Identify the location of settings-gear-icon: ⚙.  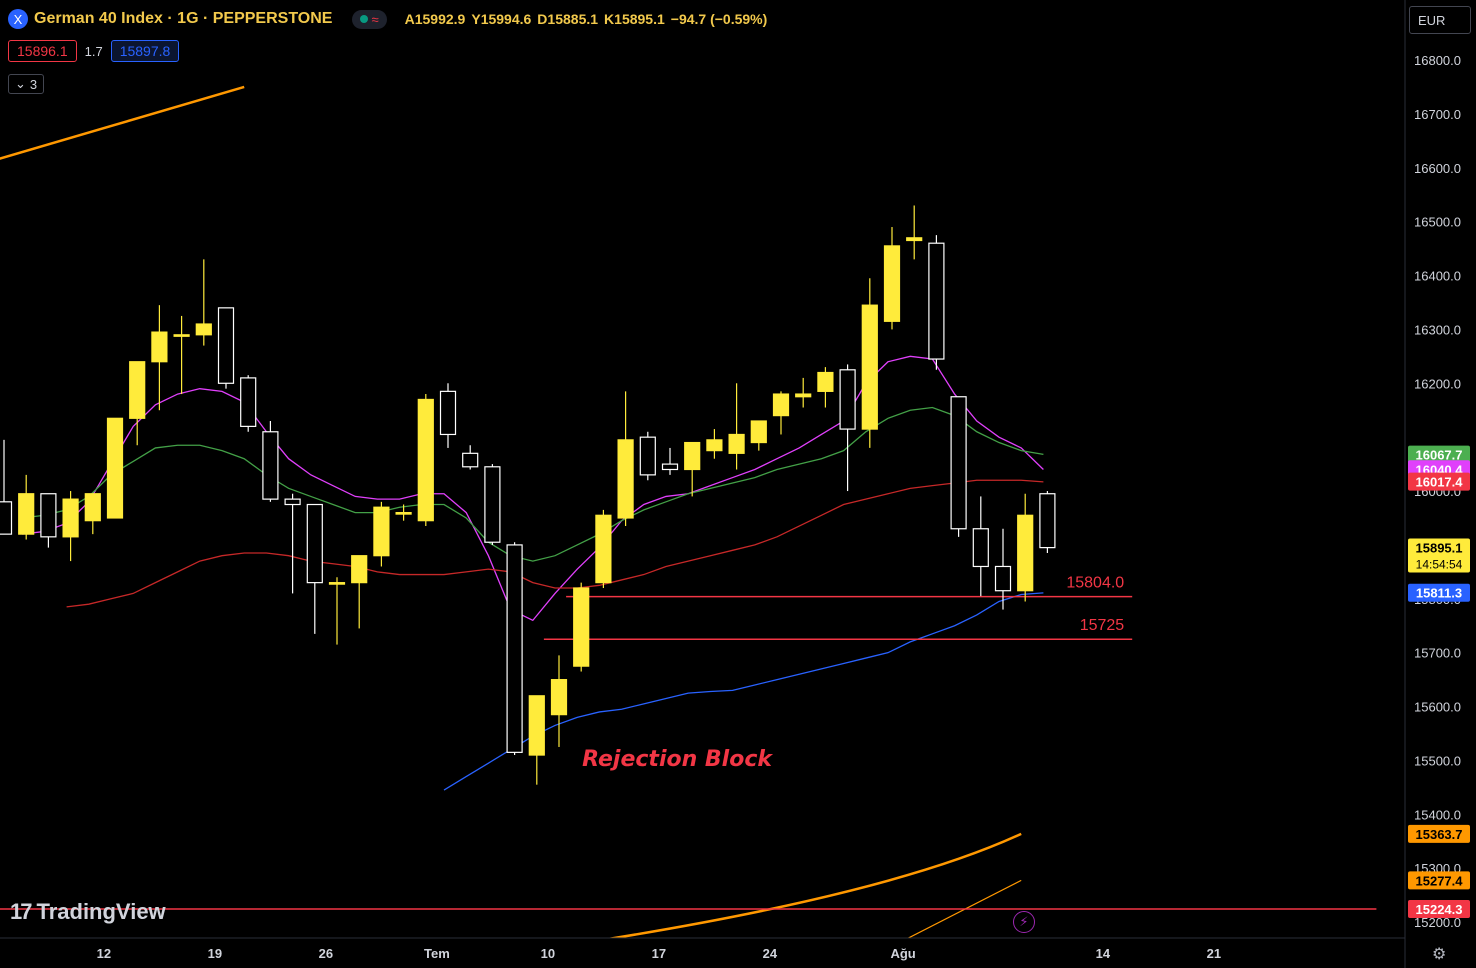
(1439, 954).